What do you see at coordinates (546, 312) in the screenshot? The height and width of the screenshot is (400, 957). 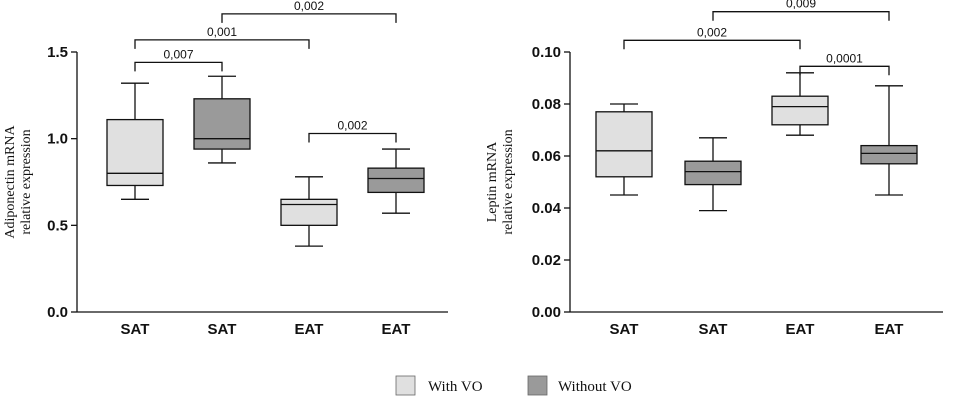 I see `y-tick-label: 0.00` at bounding box center [546, 312].